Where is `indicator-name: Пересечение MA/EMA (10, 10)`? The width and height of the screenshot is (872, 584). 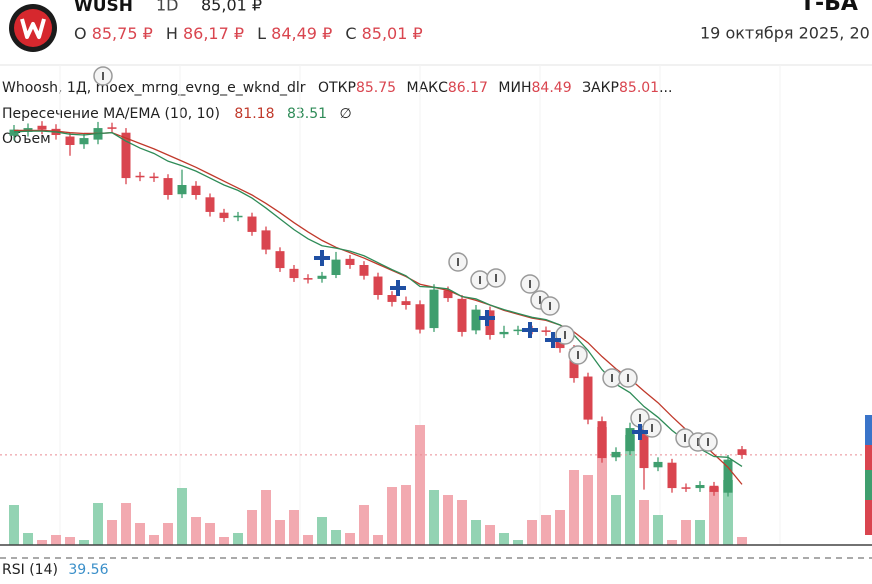
indicator-name: Пересечение MA/EMA (10, 10) is located at coordinates (111, 114).